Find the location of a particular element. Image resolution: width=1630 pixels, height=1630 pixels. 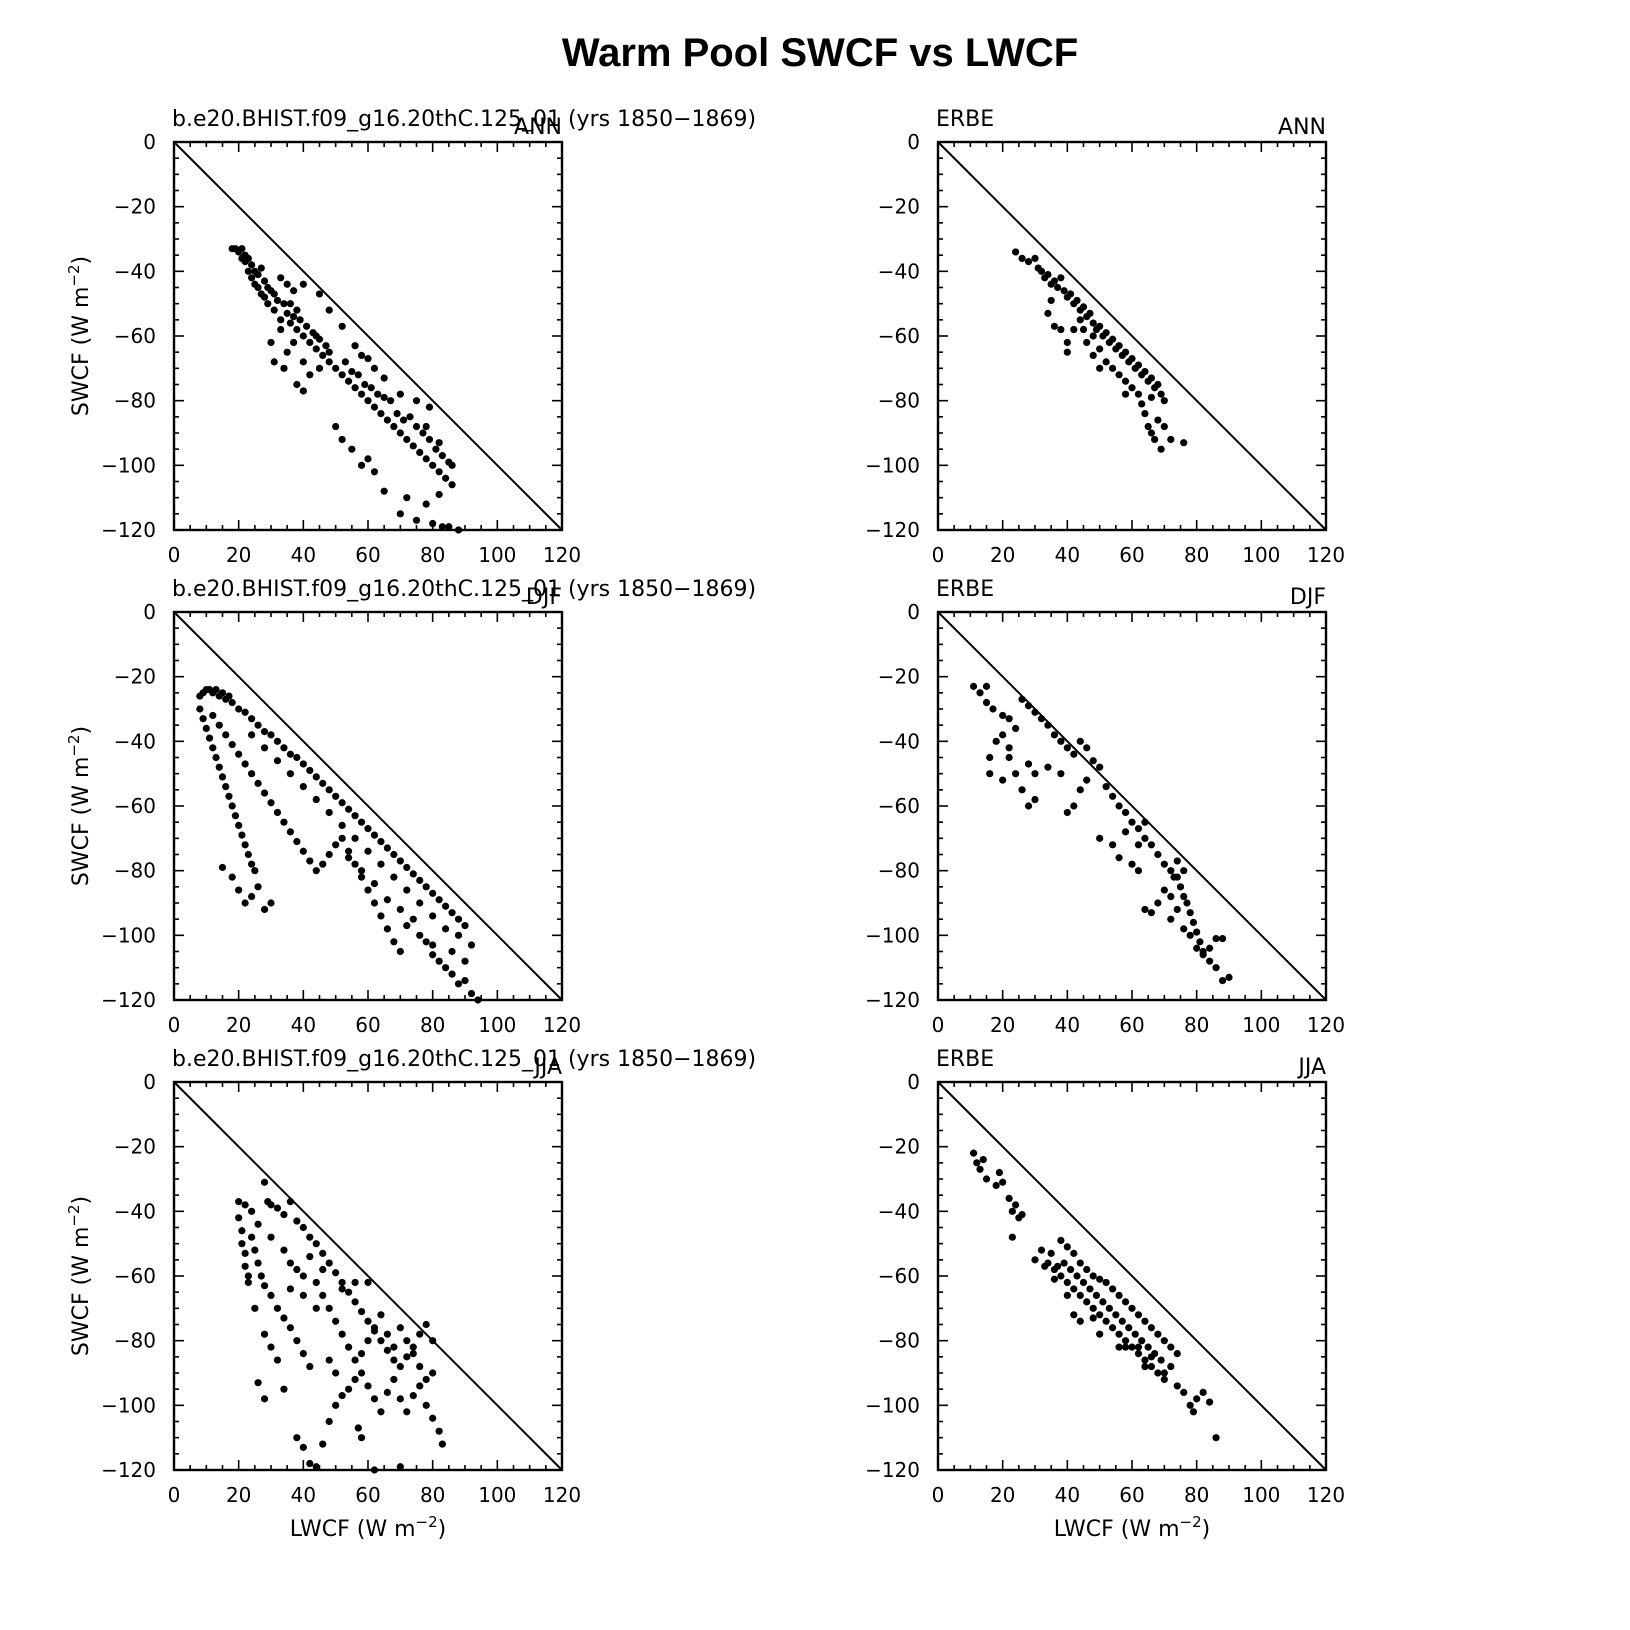

x-tick-label: 0 is located at coordinates (938, 1495).